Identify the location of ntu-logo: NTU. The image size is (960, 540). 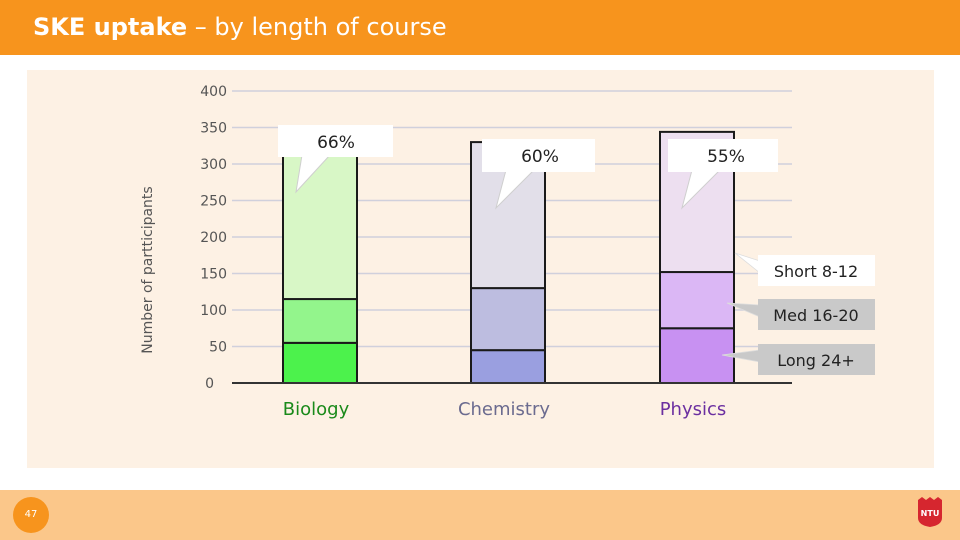
(930, 512).